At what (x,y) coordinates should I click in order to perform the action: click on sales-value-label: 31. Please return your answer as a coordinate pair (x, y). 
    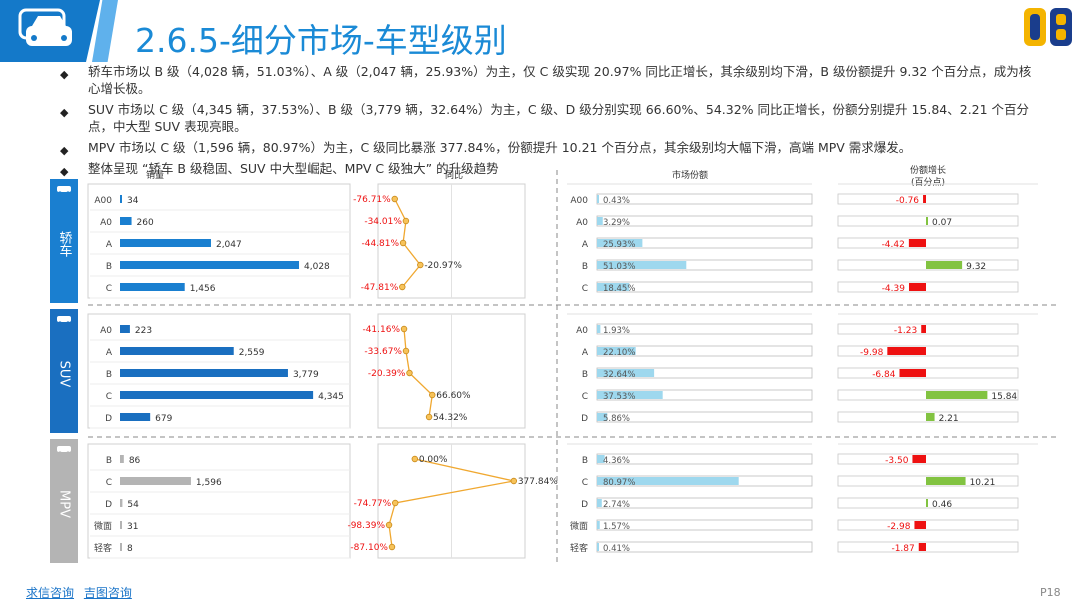
    Looking at the image, I should click on (132, 527).